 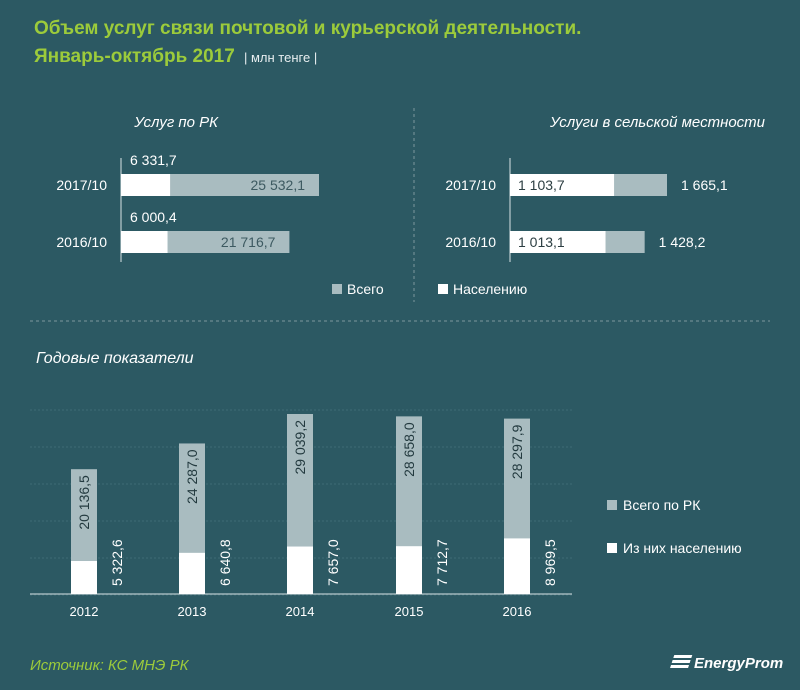 What do you see at coordinates (337, 289) in the screenshot?
I see `legend-swatch-total` at bounding box center [337, 289].